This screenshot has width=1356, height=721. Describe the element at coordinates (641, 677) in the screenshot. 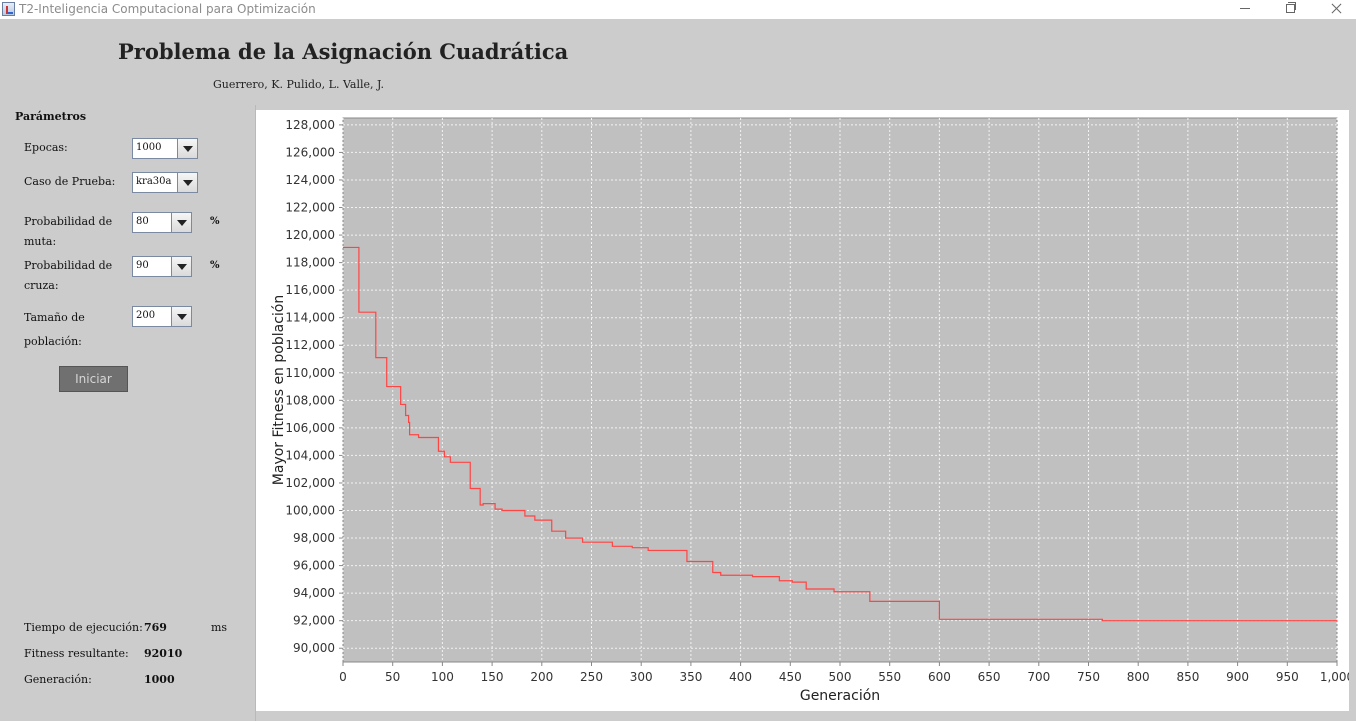

I see `x-tick-label: 300` at that location.